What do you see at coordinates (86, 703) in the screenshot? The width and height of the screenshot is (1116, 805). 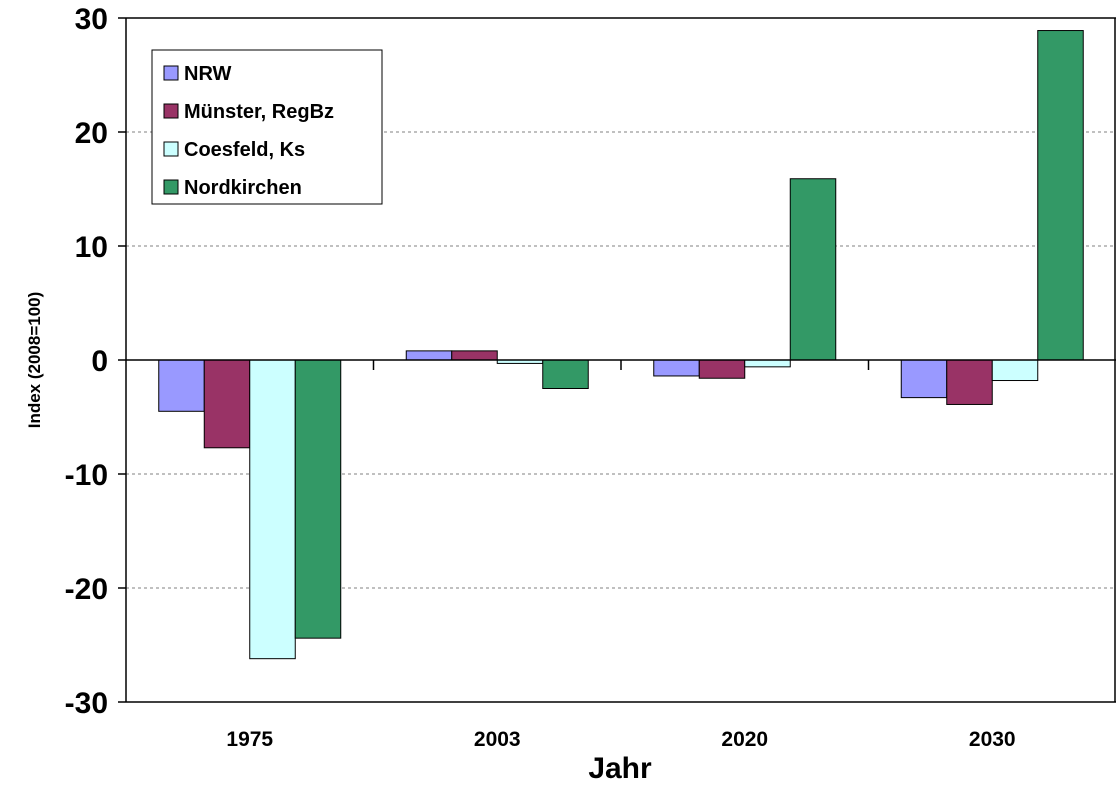 I see `y-tick-label: -30` at bounding box center [86, 703].